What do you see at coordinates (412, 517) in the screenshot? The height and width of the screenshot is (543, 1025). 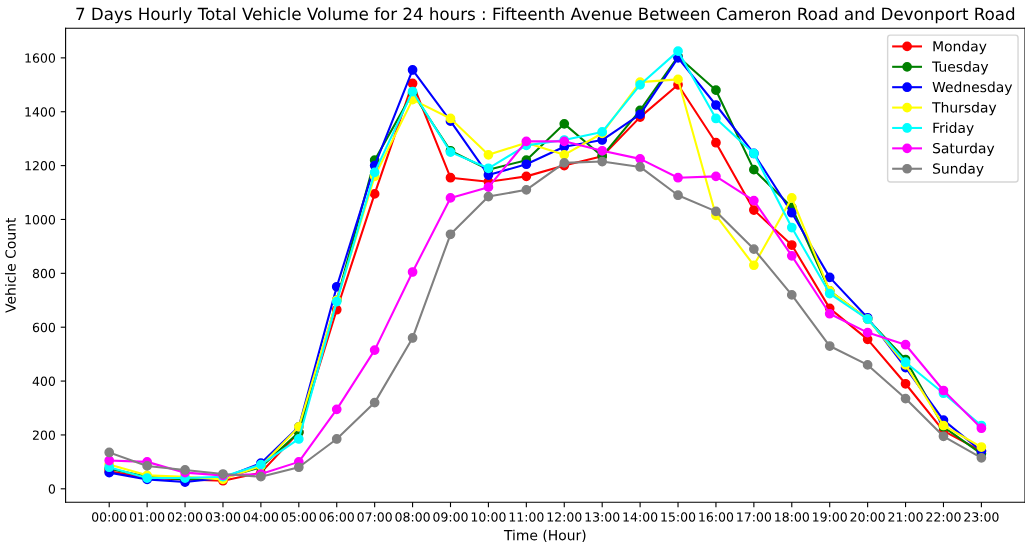 I see `x-tick-label: 08:00` at bounding box center [412, 517].